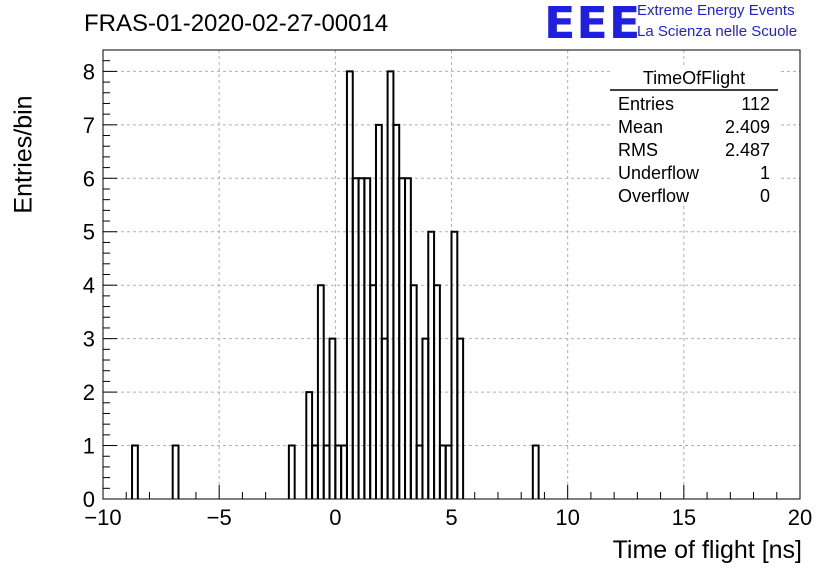 The height and width of the screenshot is (572, 836). I want to click on y-tick-label: 7, so click(89, 125).